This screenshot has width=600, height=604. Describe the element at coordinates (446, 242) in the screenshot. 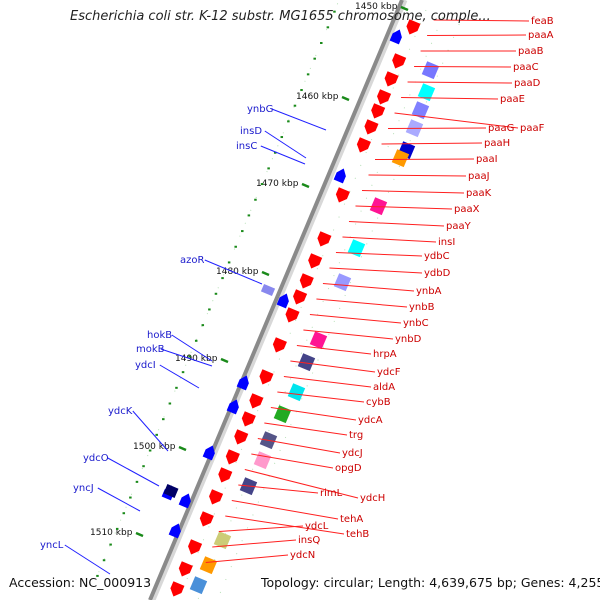

I see `gene-label-insI: insI` at that location.